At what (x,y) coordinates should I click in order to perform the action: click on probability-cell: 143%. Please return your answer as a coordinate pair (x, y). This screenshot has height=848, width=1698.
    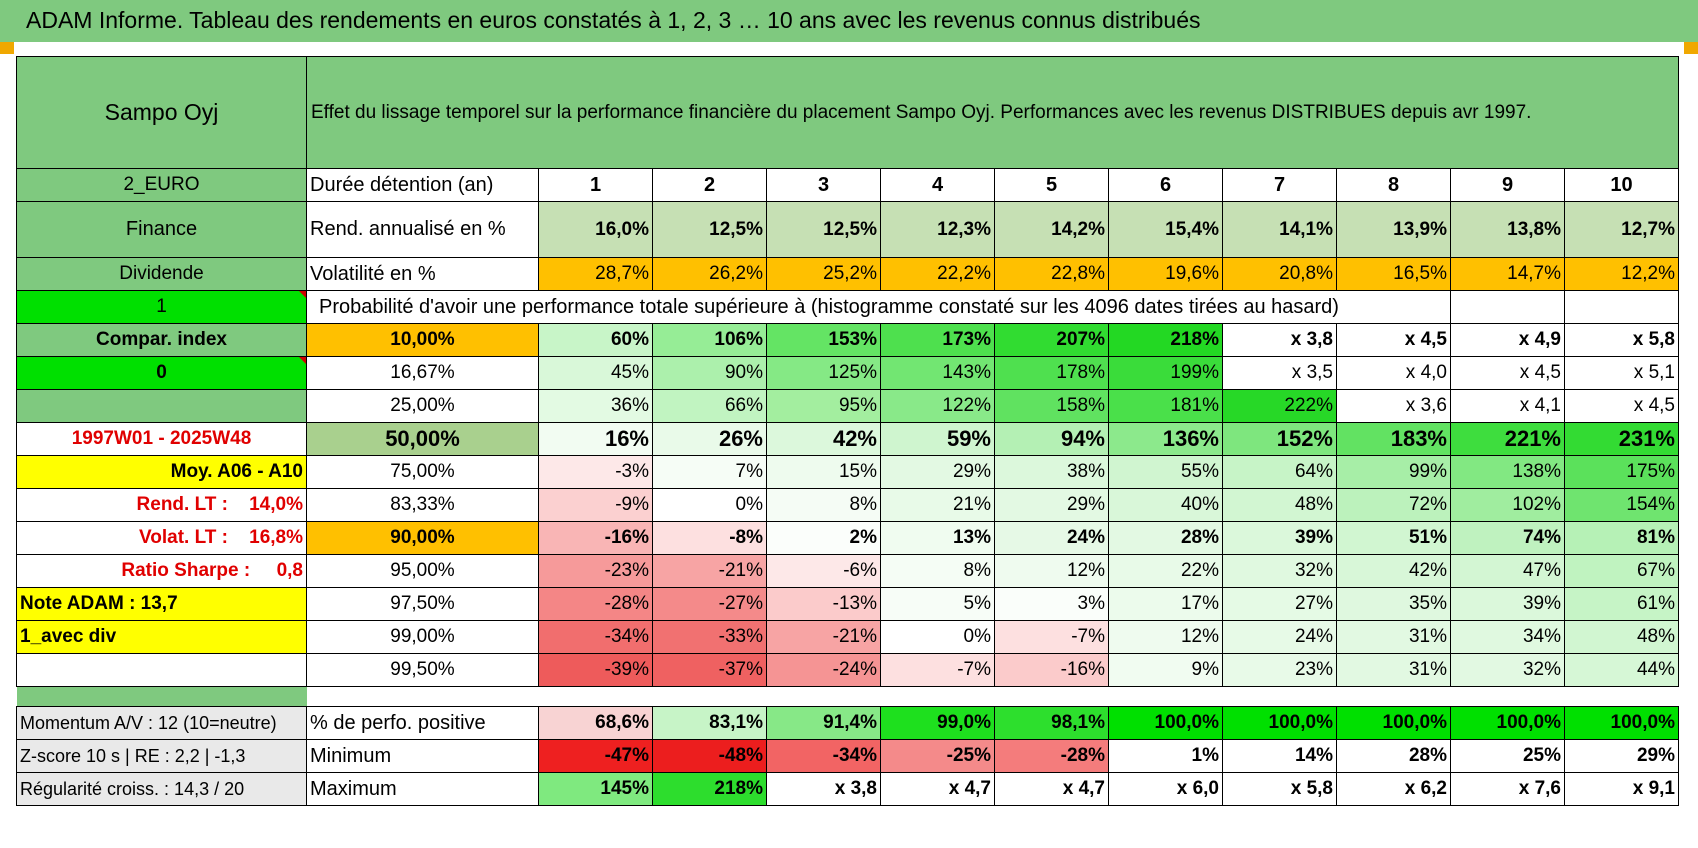
    Looking at the image, I should click on (937, 373).